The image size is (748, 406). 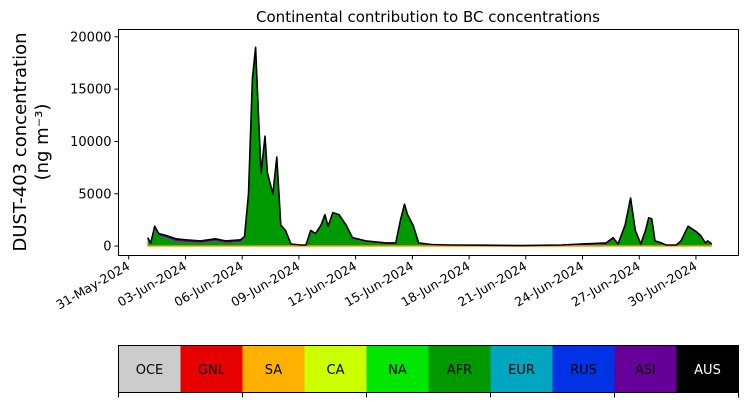 I want to click on legend-label-sa: SA, so click(x=273, y=370).